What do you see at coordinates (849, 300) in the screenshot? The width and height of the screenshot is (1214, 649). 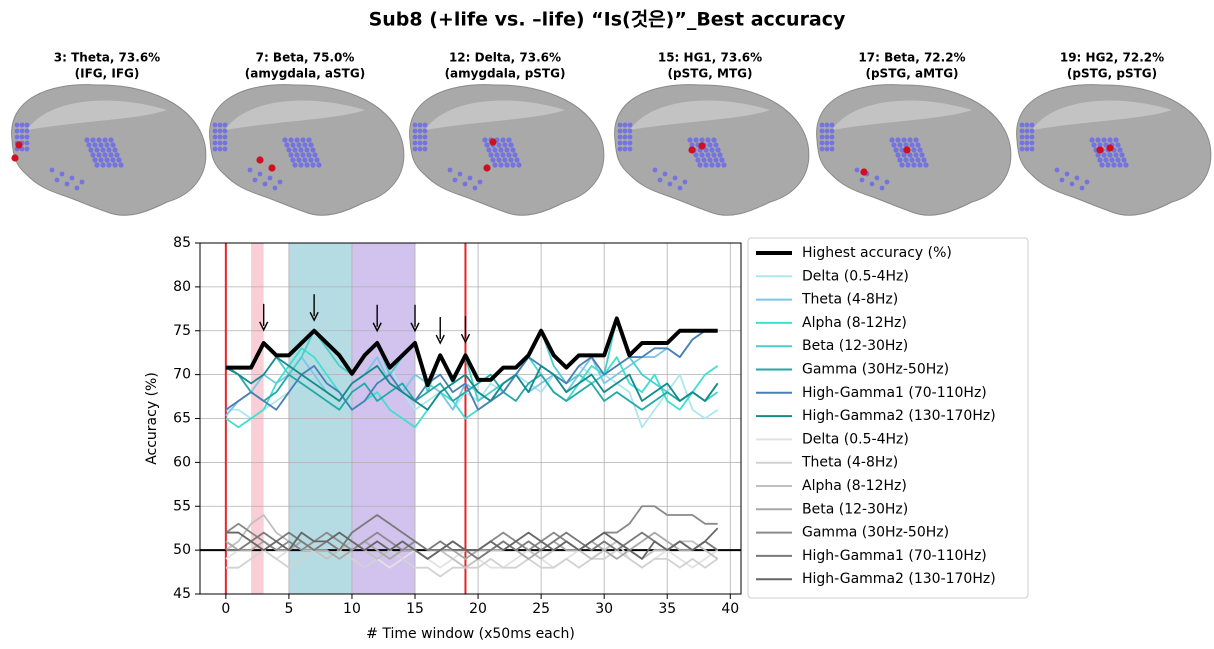 I see `legend-label: Theta (4-8Hz)` at bounding box center [849, 300].